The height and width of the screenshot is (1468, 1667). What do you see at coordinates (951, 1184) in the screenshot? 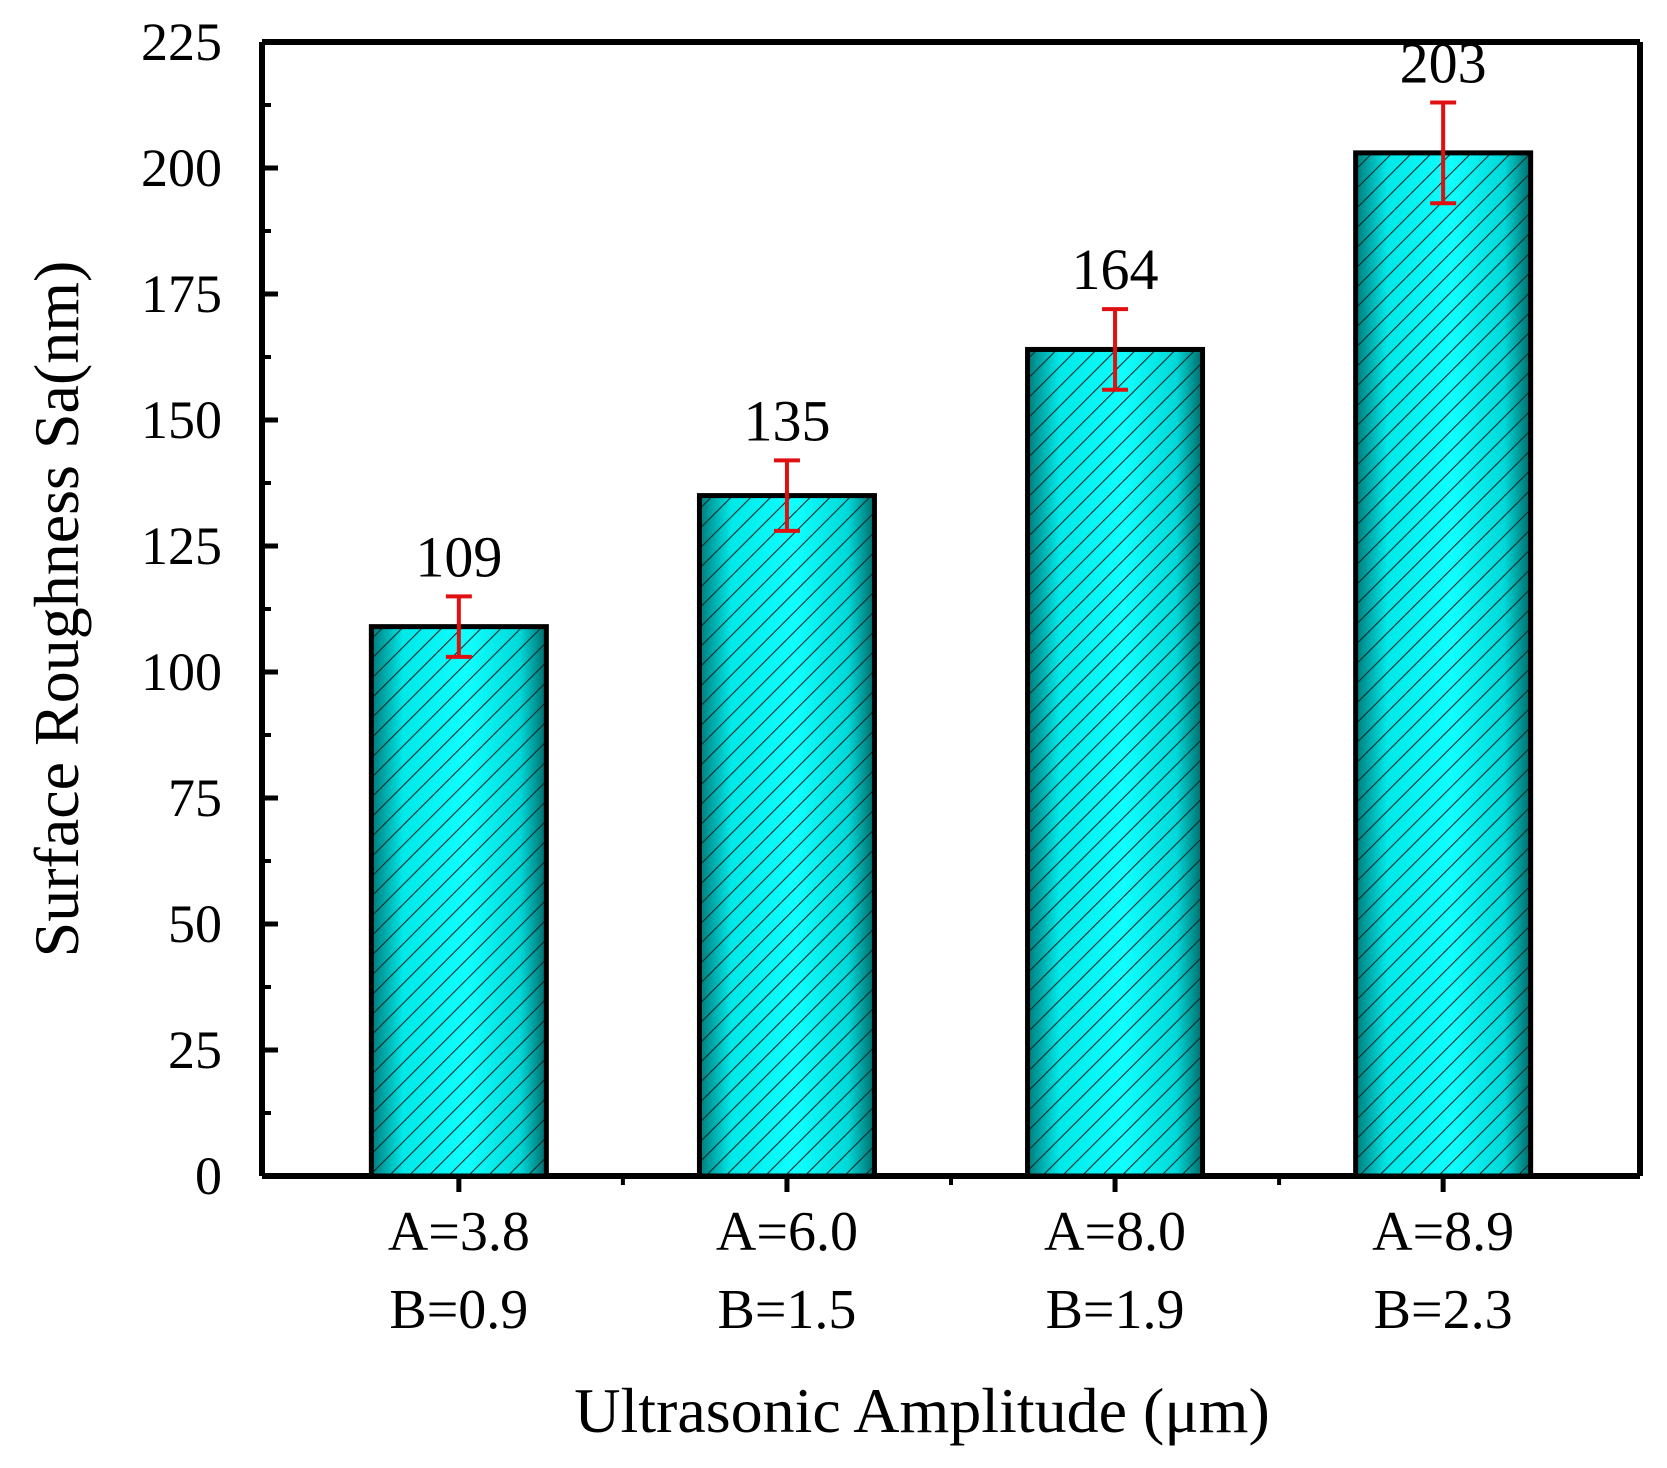
I see `x-axis-ticks` at bounding box center [951, 1184].